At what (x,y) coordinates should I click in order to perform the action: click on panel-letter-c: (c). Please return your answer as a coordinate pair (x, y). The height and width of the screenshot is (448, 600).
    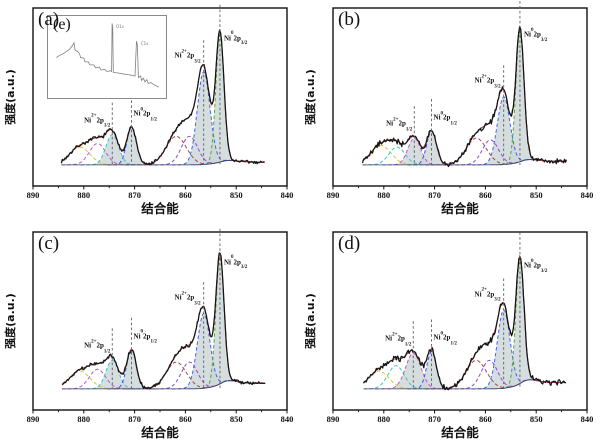
    Looking at the image, I should click on (49, 243).